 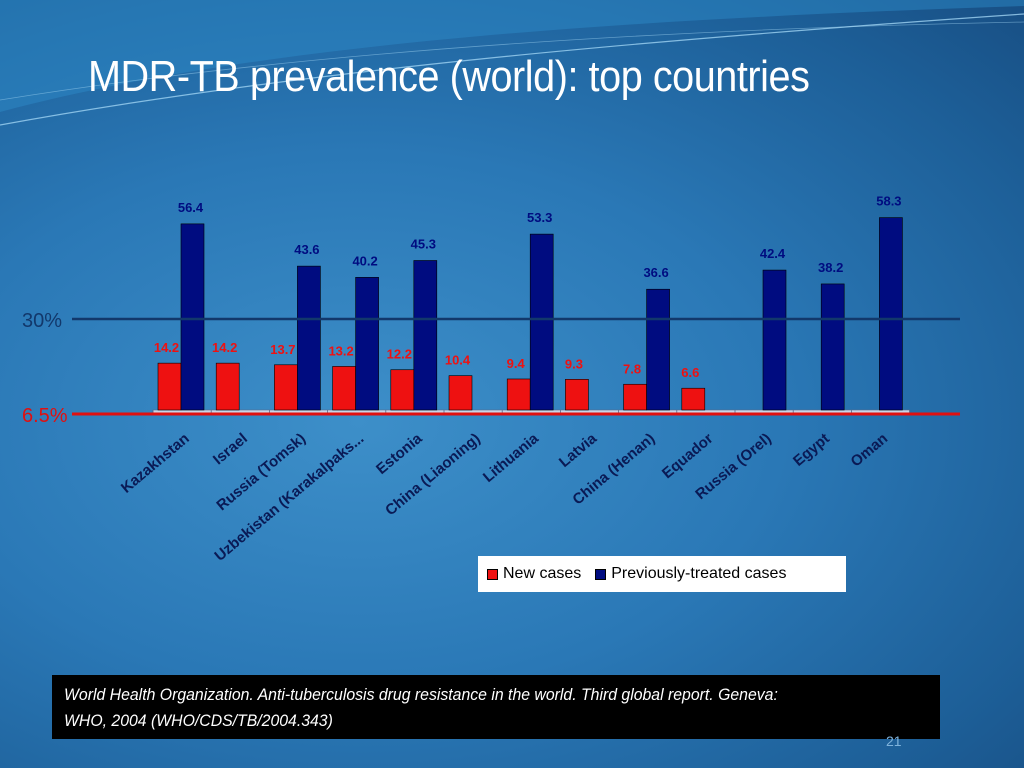 What do you see at coordinates (458, 360) in the screenshot?
I see `data-label-new-cases-china-liaoning: 10.4` at bounding box center [458, 360].